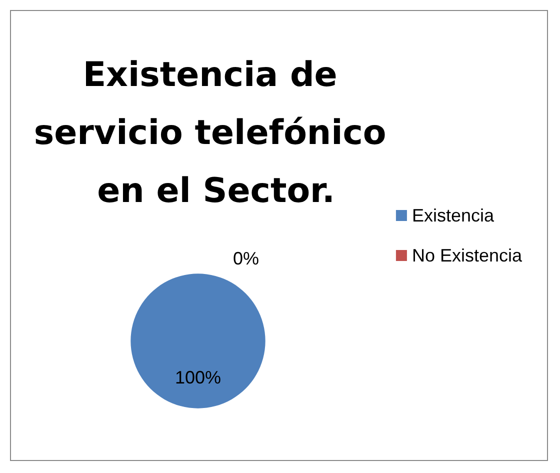  Describe the element at coordinates (467, 256) in the screenshot. I see `legend-label: No Existencia` at that location.